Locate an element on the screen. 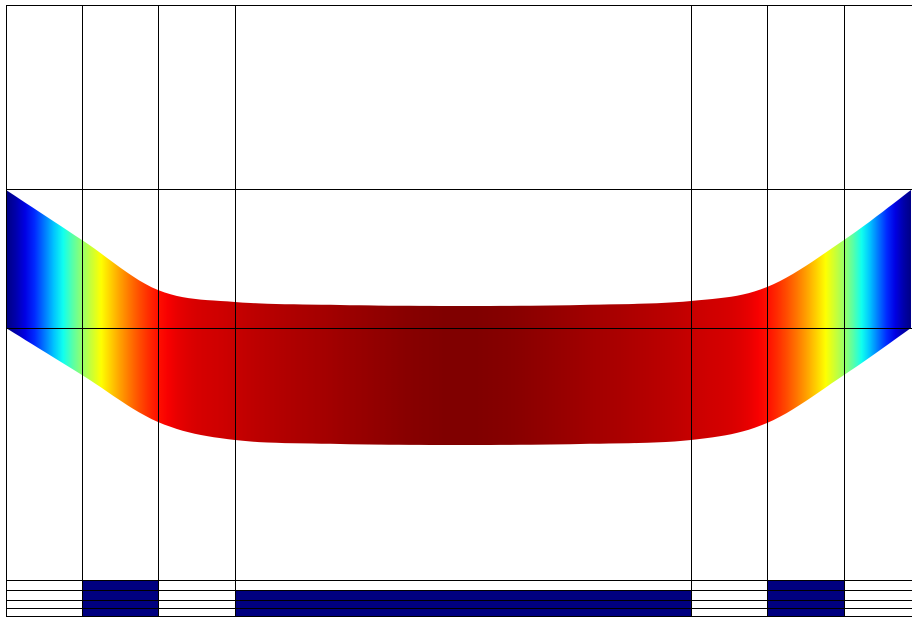  strip-right-block is located at coordinates (805, 598).